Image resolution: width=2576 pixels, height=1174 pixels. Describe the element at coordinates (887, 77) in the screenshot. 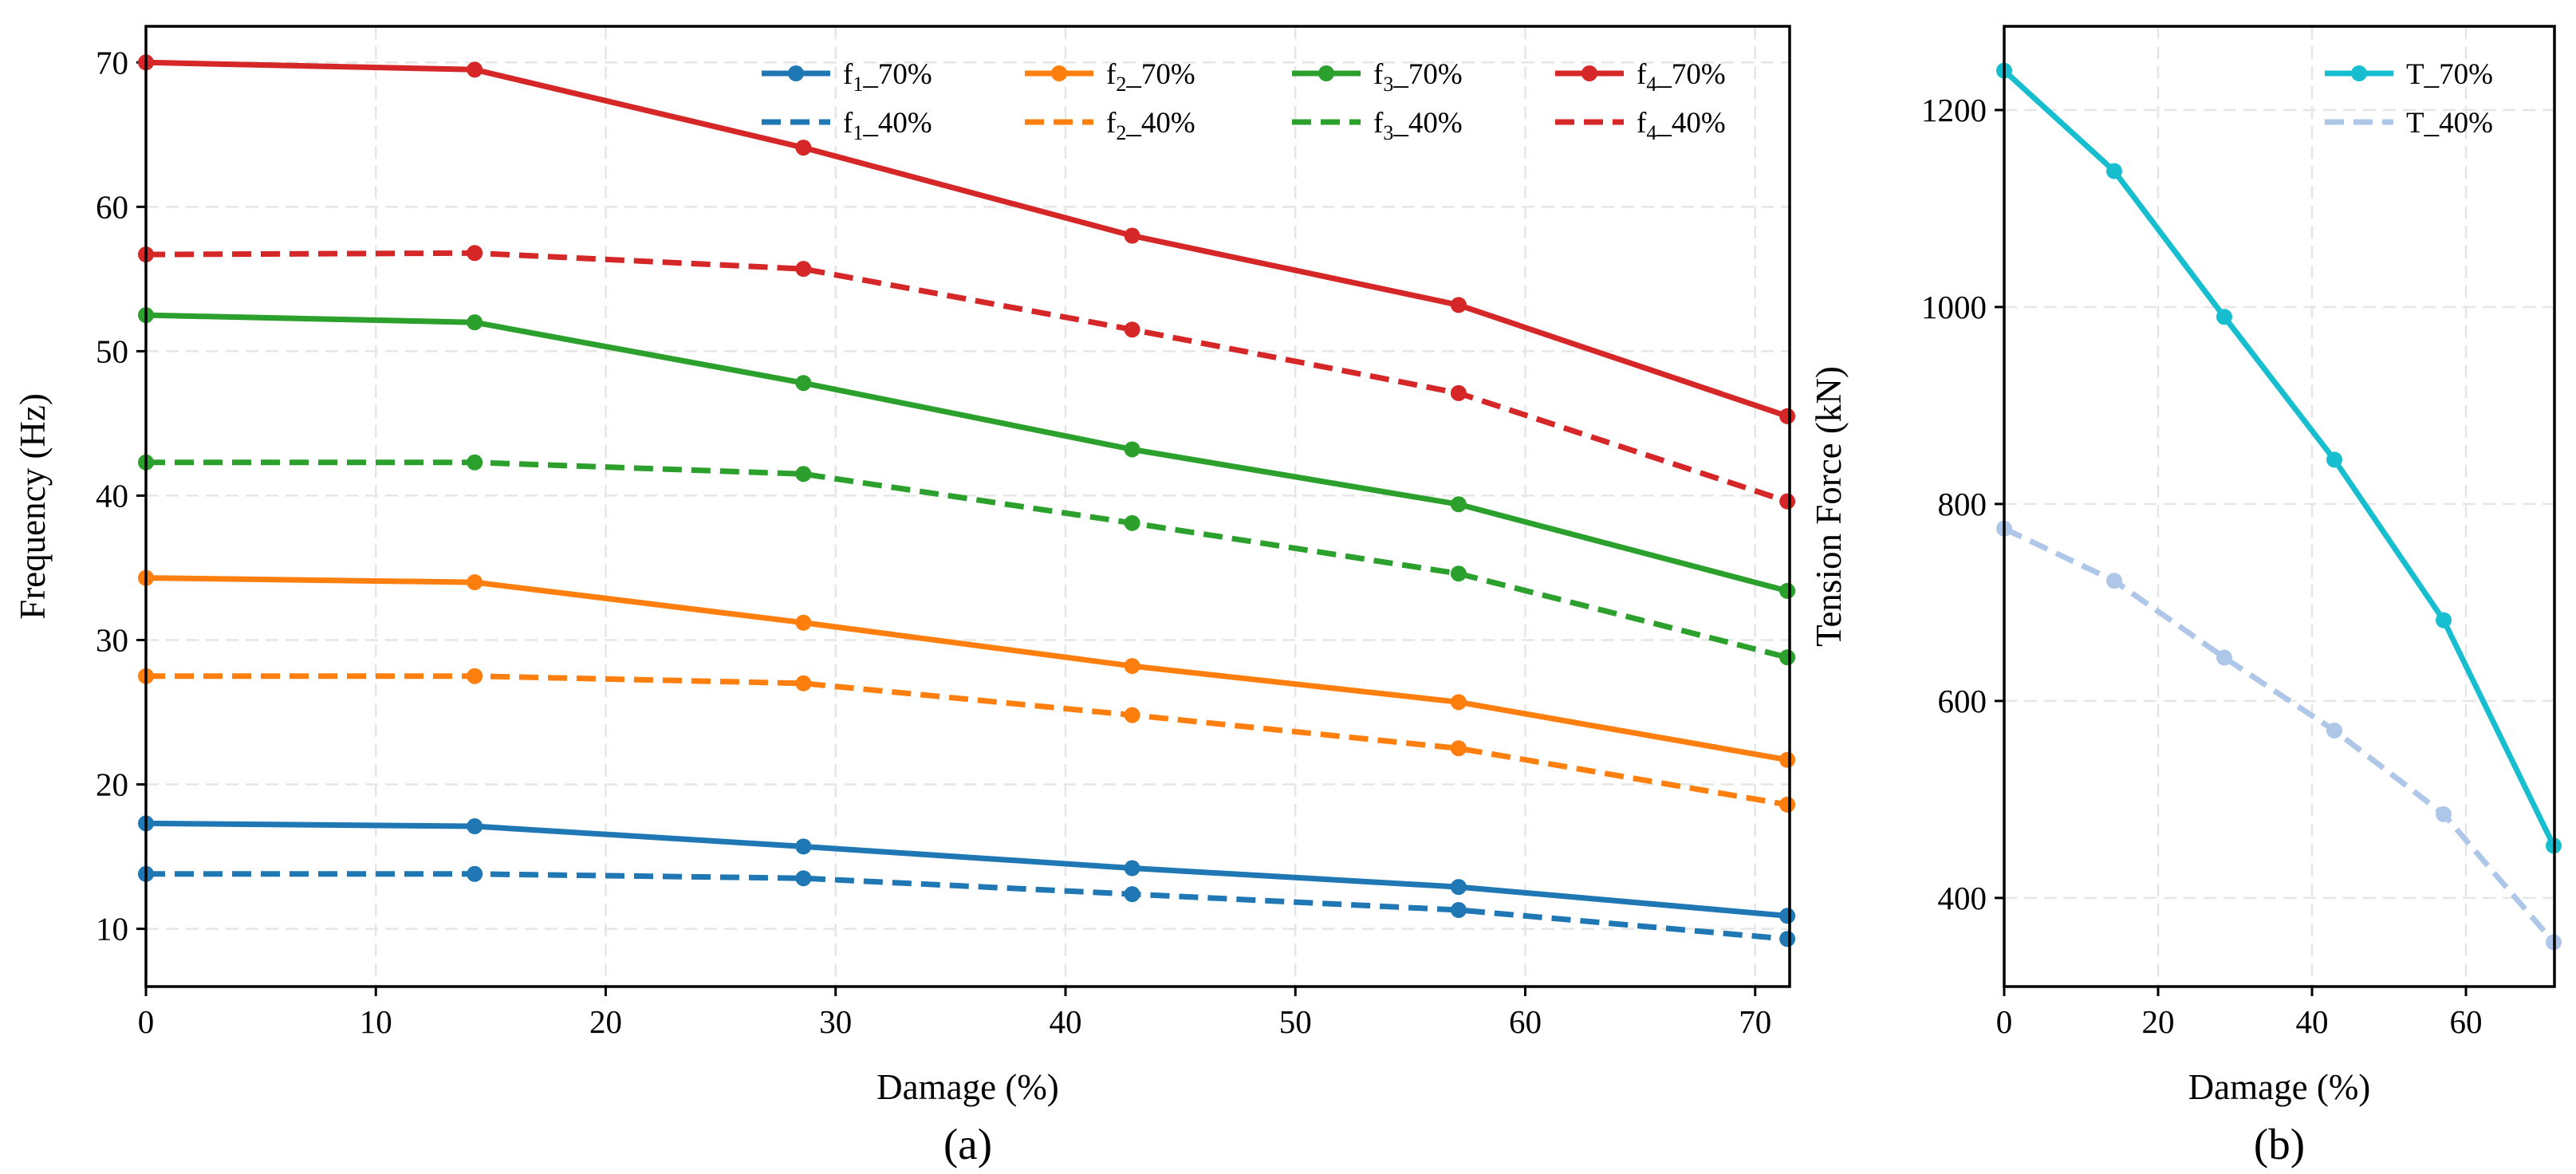

I see `legend-label: f1_70%` at that location.